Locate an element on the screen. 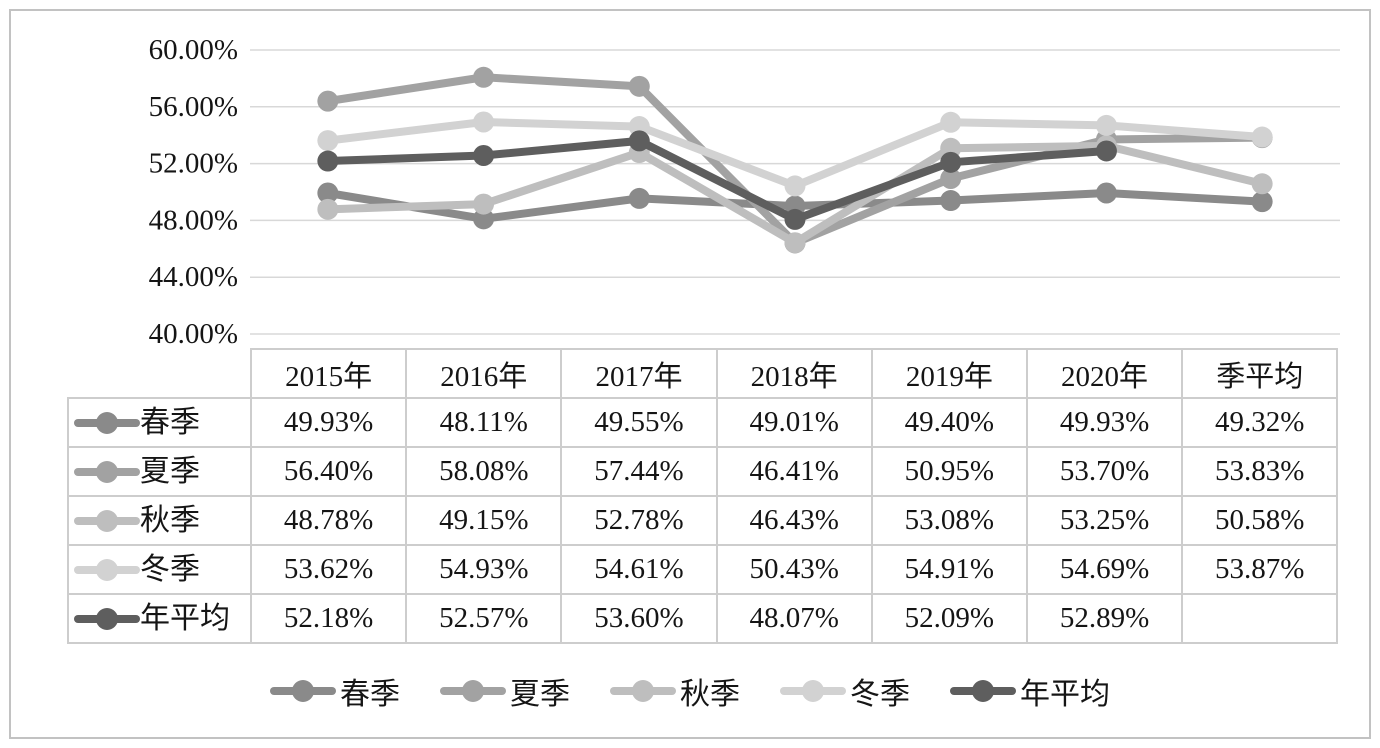  table-cell: 58.08% is located at coordinates (484, 471).